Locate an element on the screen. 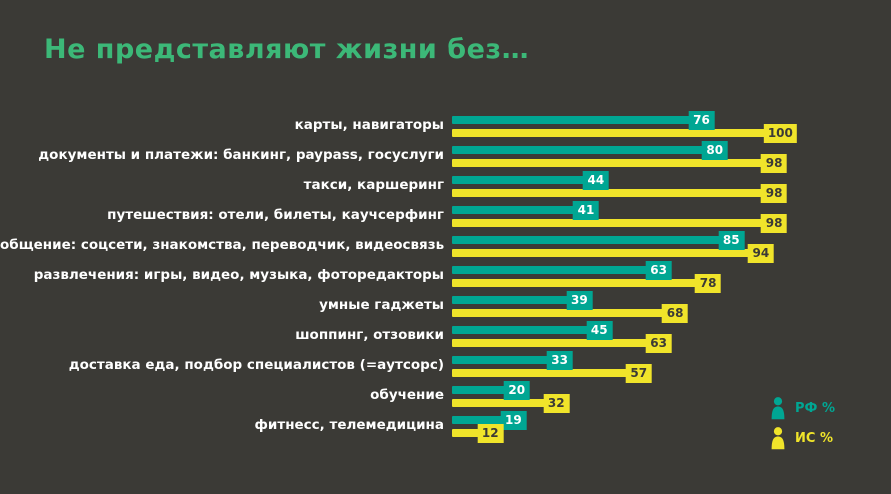 The height and width of the screenshot is (494, 891). is-value-badge: 94 is located at coordinates (760, 253).